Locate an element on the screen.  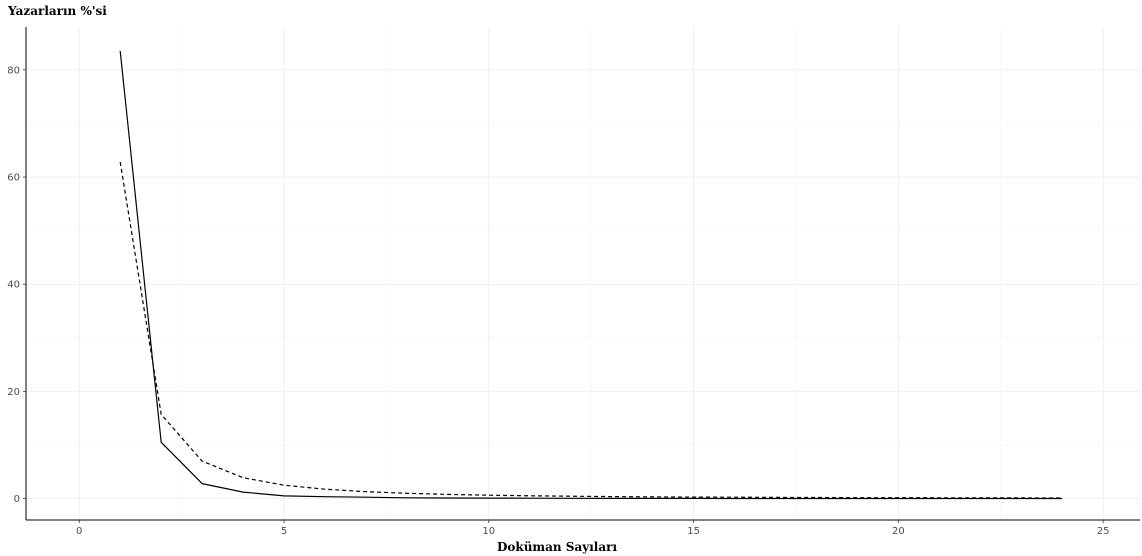
x-tick-label: 5 is located at coordinates (284, 531).